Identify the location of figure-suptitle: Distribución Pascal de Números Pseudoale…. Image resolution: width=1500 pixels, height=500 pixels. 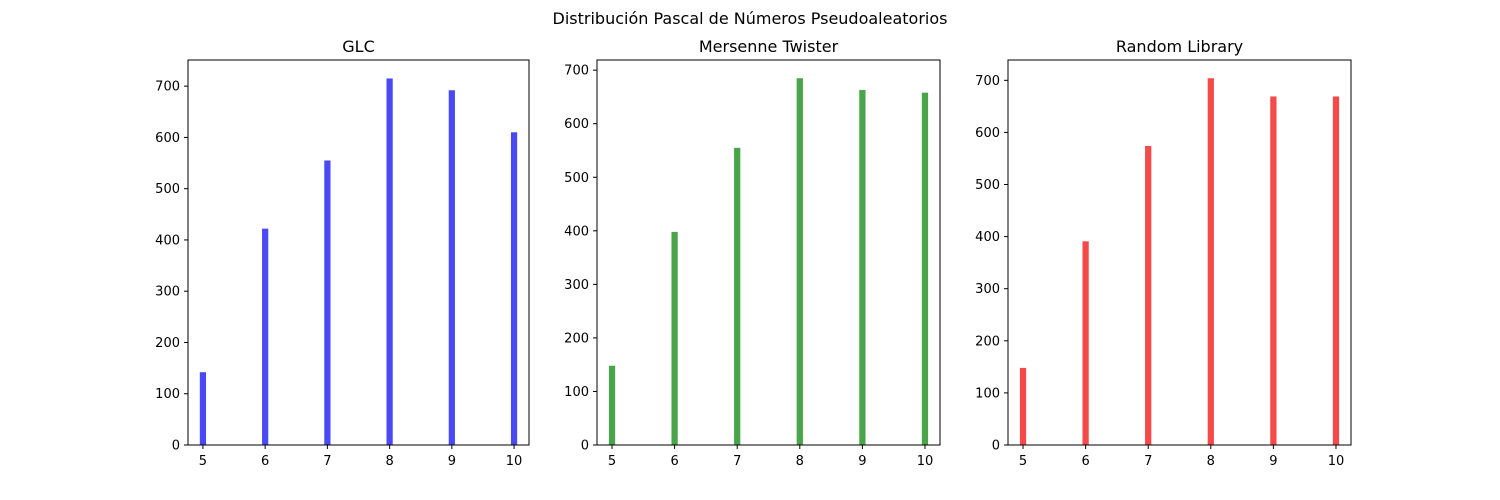
(750, 18).